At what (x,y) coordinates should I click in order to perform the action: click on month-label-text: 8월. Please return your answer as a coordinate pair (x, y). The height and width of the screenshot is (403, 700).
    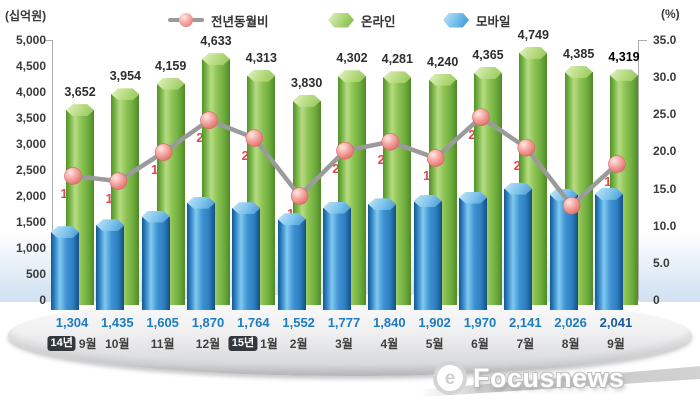
    Looking at the image, I should click on (570, 344).